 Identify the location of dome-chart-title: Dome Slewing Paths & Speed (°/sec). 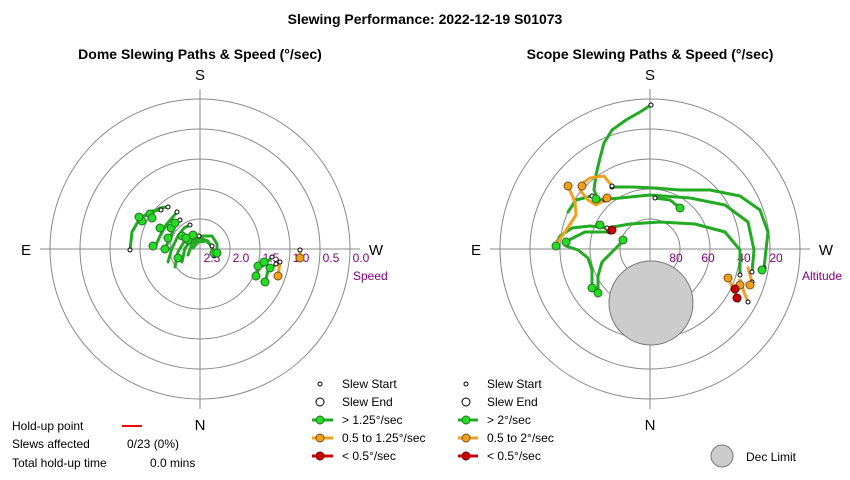
(200, 54).